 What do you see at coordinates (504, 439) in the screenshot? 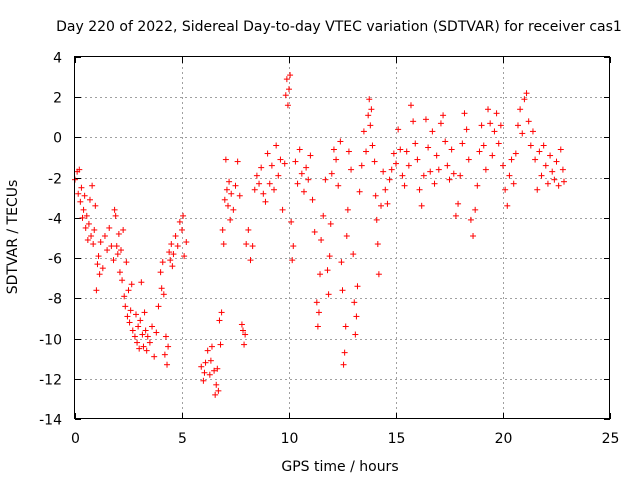
I see `x-tick-label: 20` at bounding box center [504, 439].